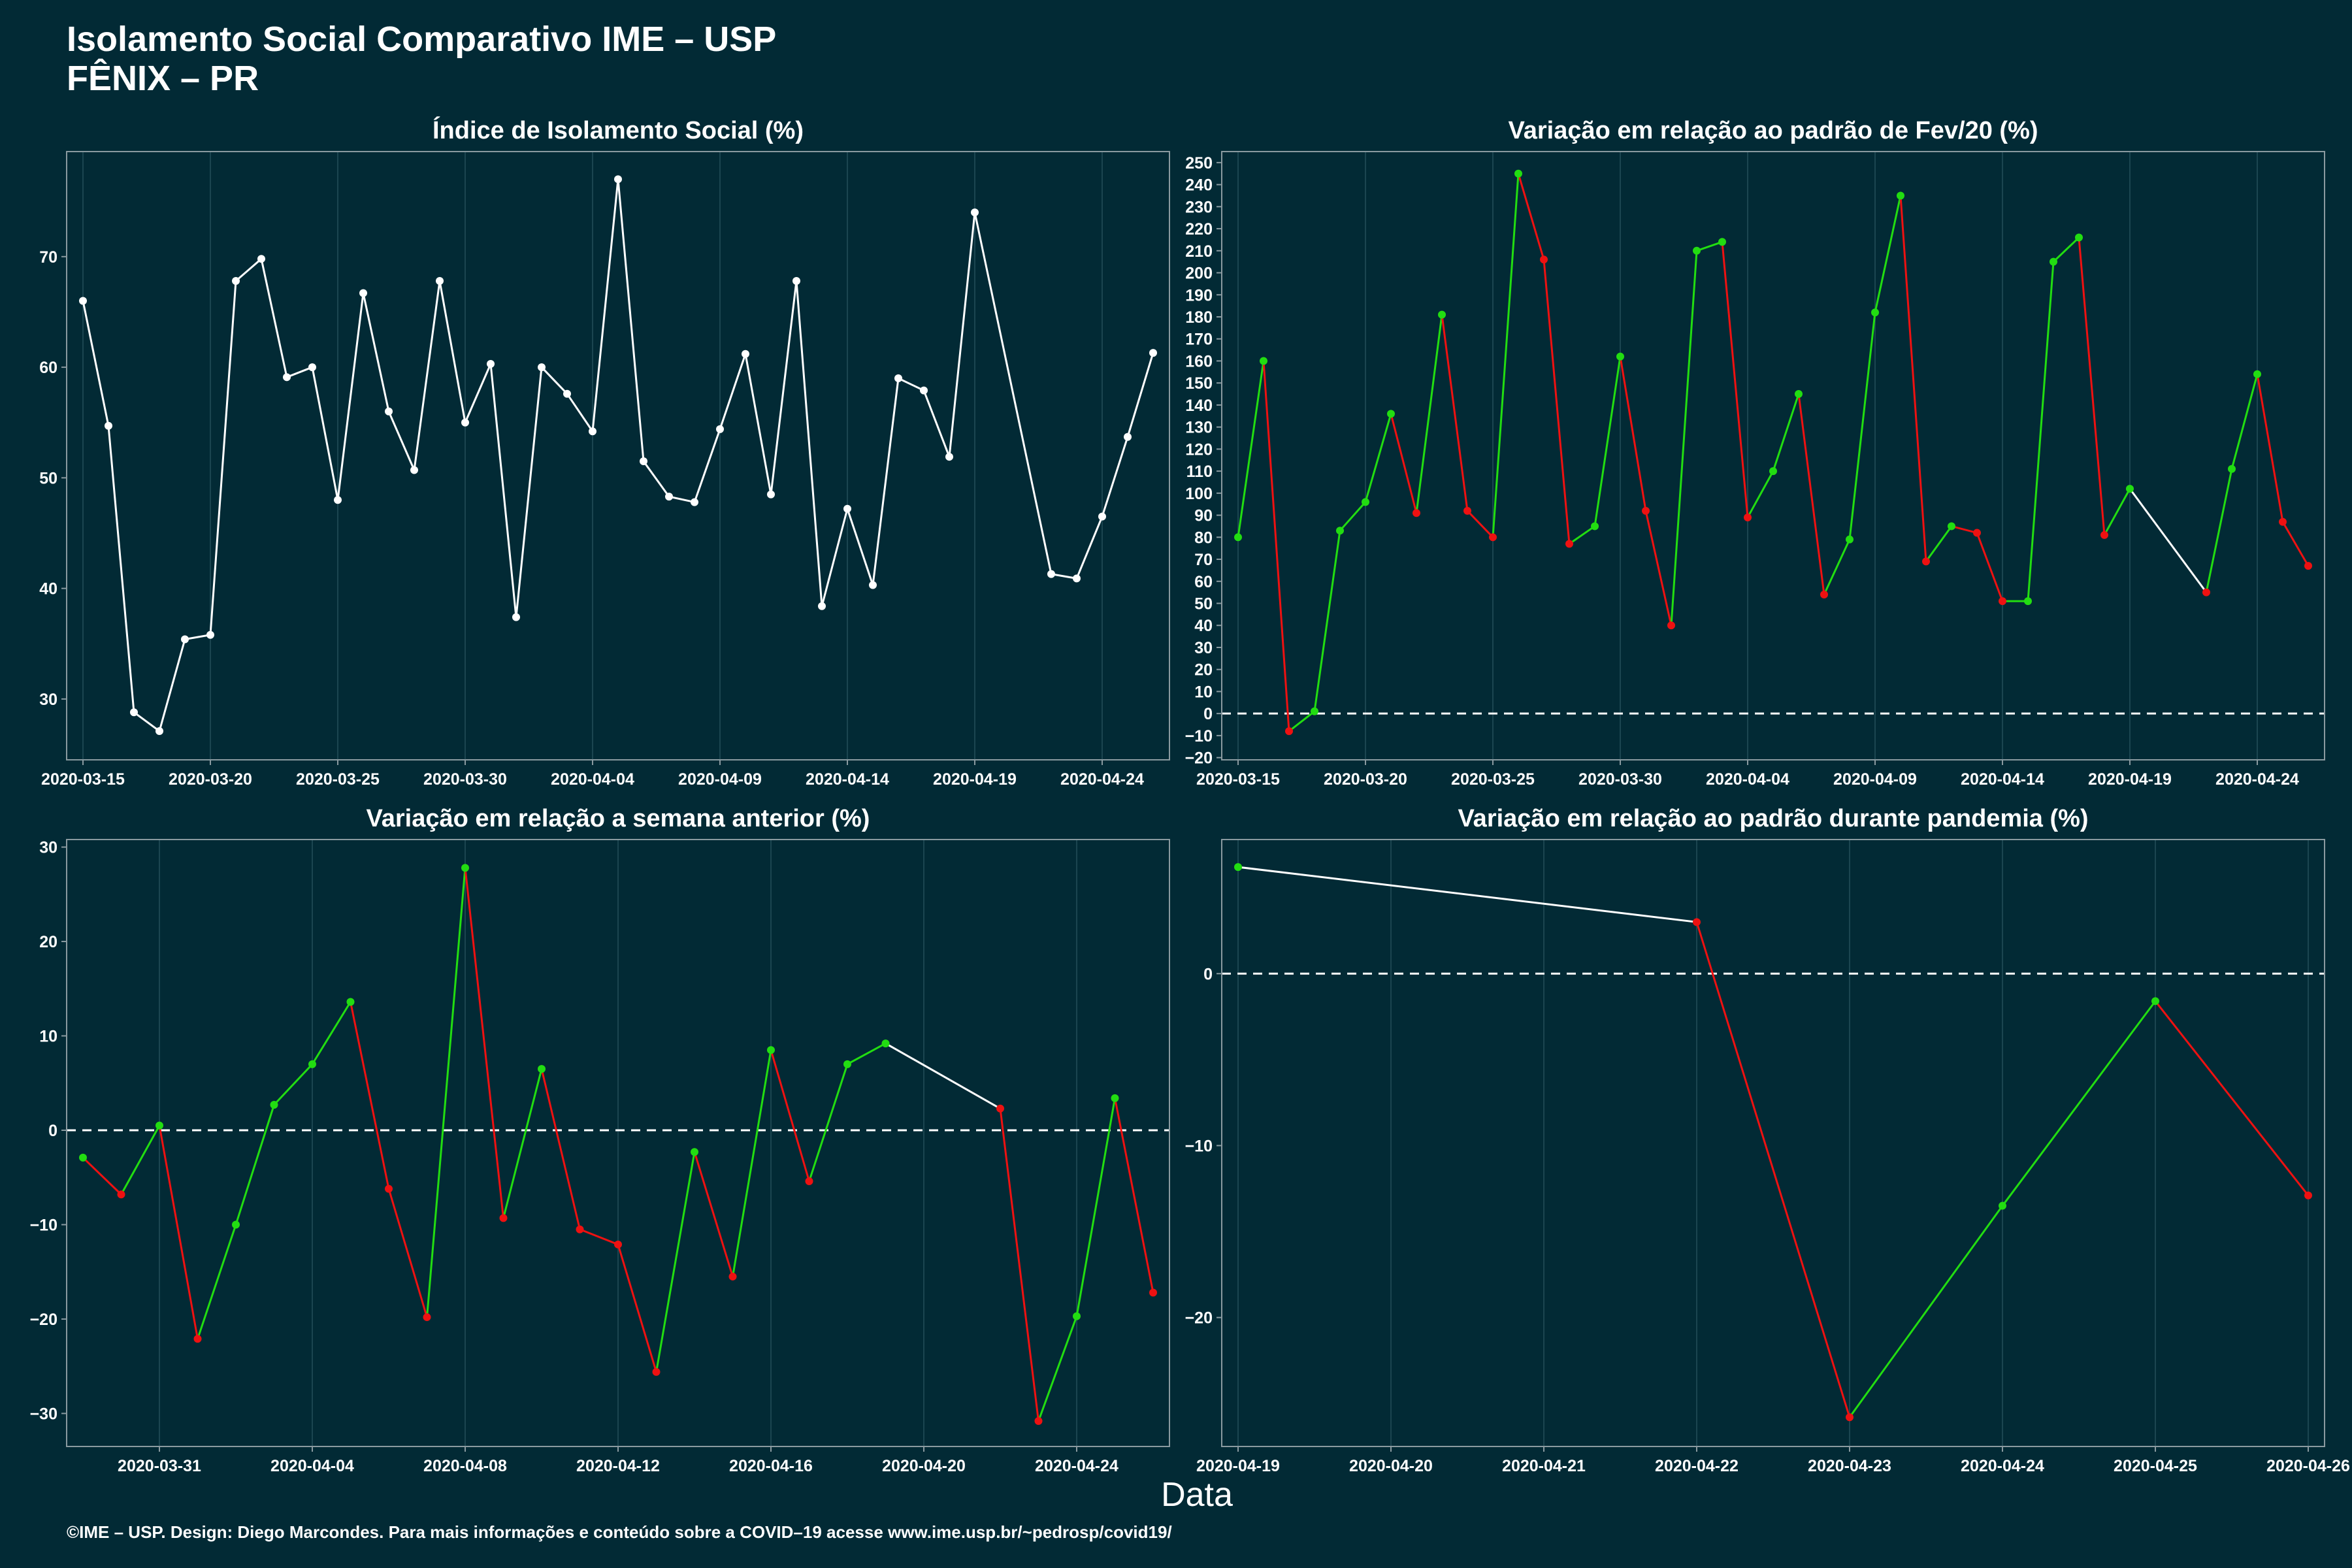 The width and height of the screenshot is (2352, 1568). Describe the element at coordinates (771, 1466) in the screenshot. I see `x-tick-label: 2020-04-16` at that location.